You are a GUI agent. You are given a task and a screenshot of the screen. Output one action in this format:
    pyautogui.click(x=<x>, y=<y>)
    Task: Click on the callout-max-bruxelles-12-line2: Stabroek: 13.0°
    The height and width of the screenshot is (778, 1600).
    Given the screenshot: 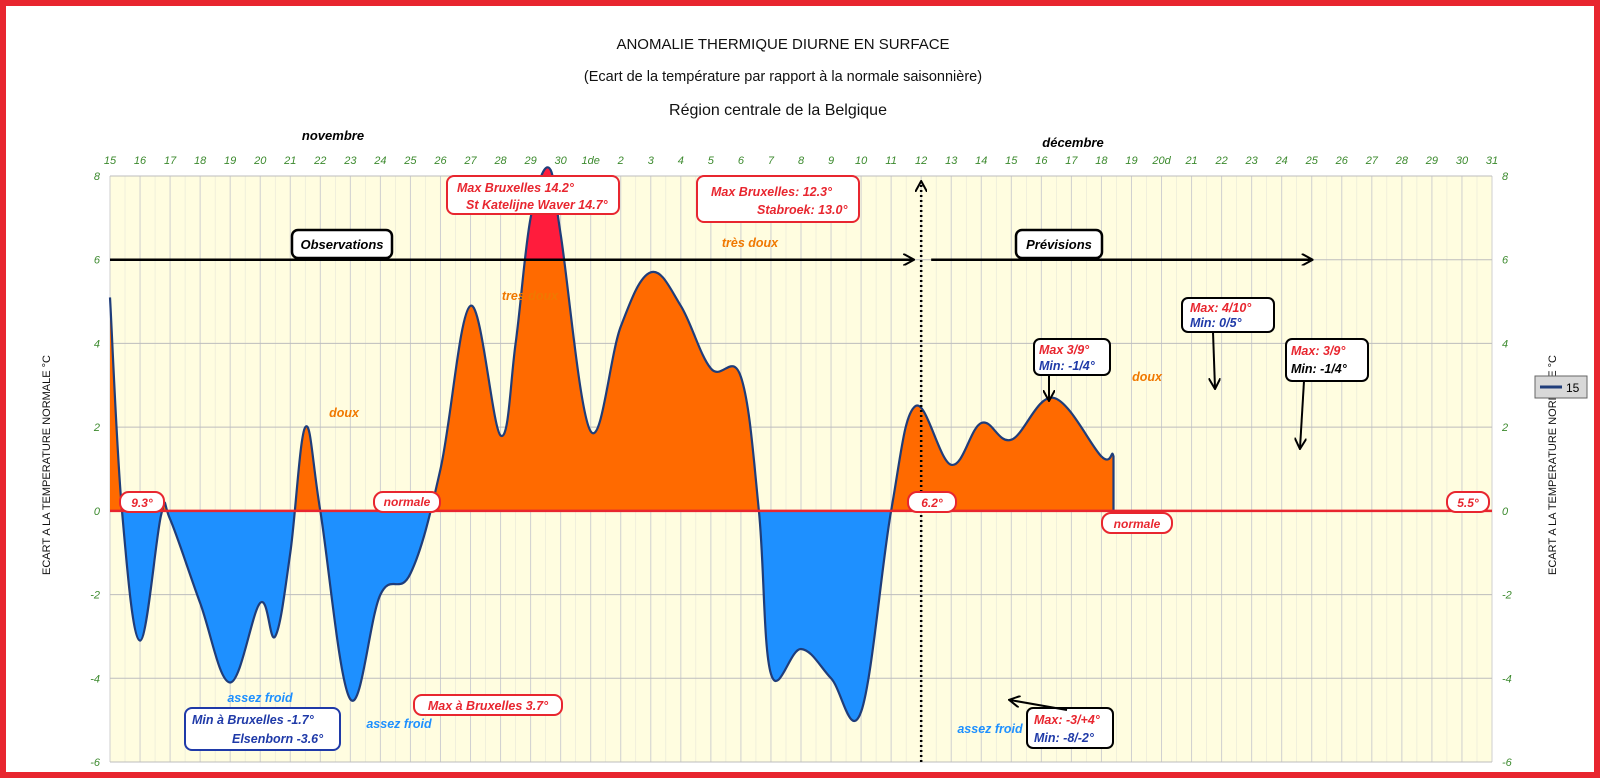 What is the action you would take?
    pyautogui.click(x=802, y=210)
    